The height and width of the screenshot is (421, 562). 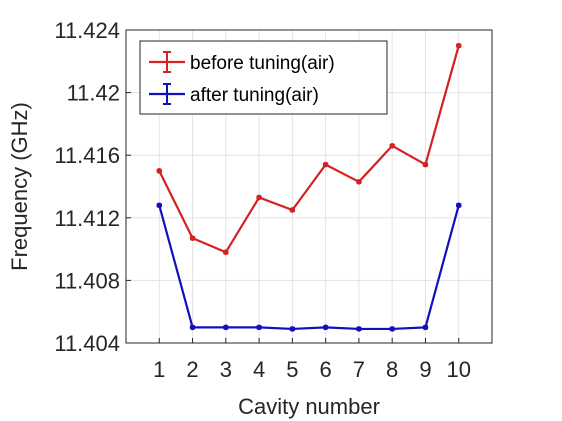 I want to click on x-tick-label: 9, so click(x=425, y=369).